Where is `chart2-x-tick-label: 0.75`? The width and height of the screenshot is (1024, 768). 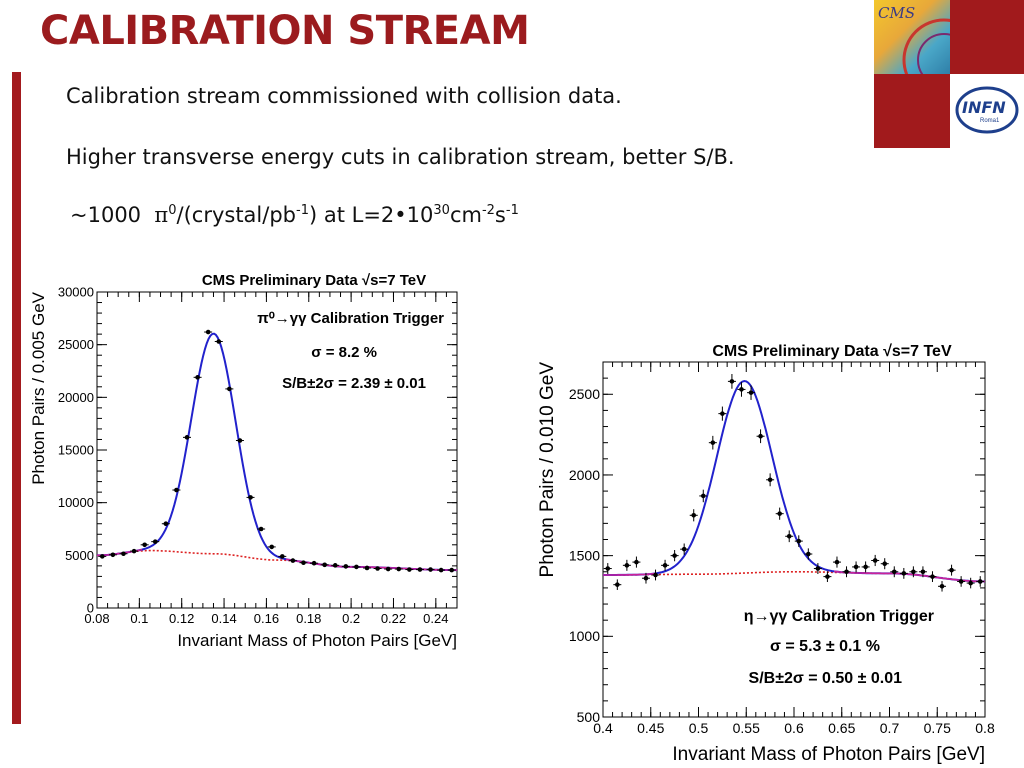 chart2-x-tick-label: 0.75 is located at coordinates (937, 728).